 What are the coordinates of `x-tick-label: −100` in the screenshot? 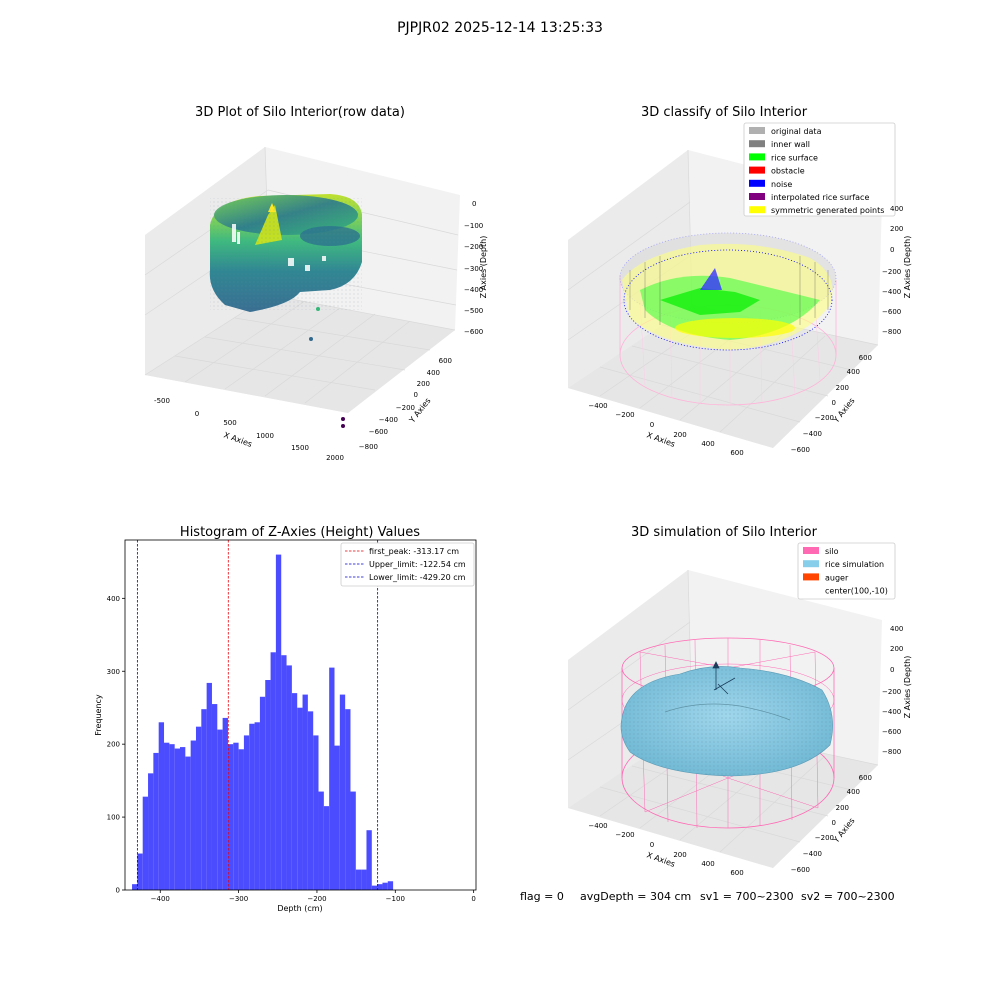 It's located at (395, 899).